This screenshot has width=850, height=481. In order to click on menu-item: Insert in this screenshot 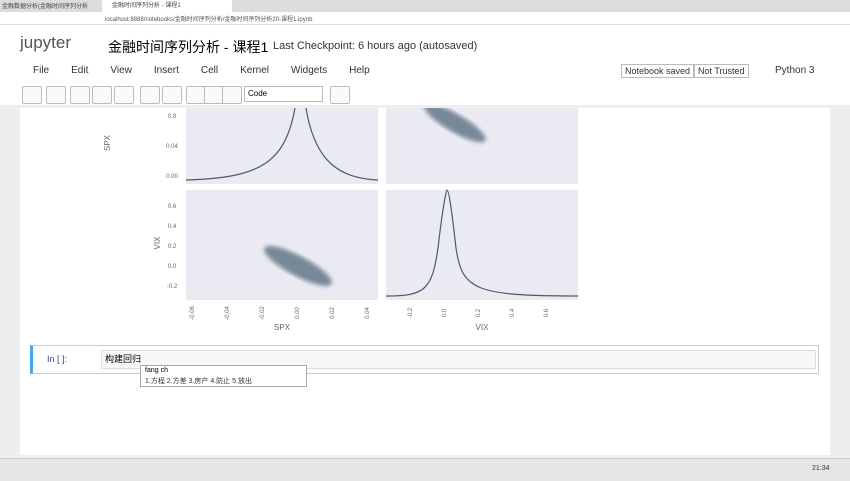, I will do `click(166, 70)`.